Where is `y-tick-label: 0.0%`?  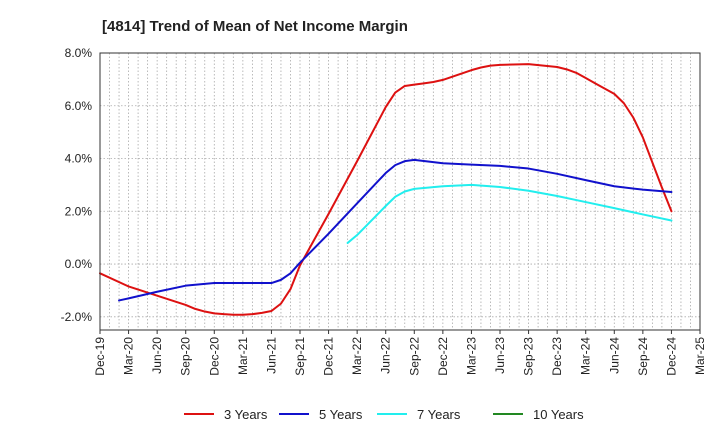 y-tick-label: 0.0% is located at coordinates (79, 264).